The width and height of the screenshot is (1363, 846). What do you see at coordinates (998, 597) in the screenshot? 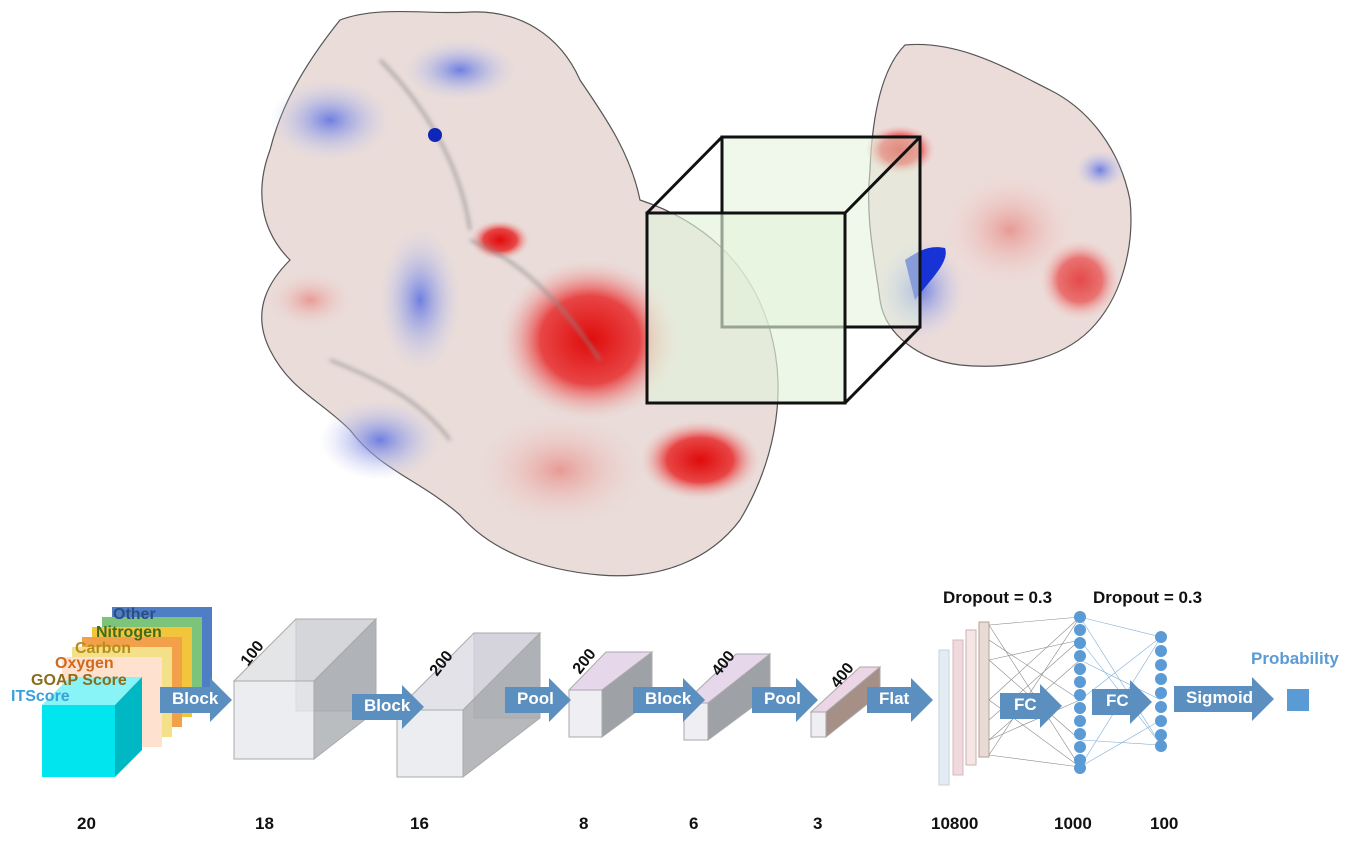
I see `dropout-label-1: Dropout = 0.3` at bounding box center [998, 597].